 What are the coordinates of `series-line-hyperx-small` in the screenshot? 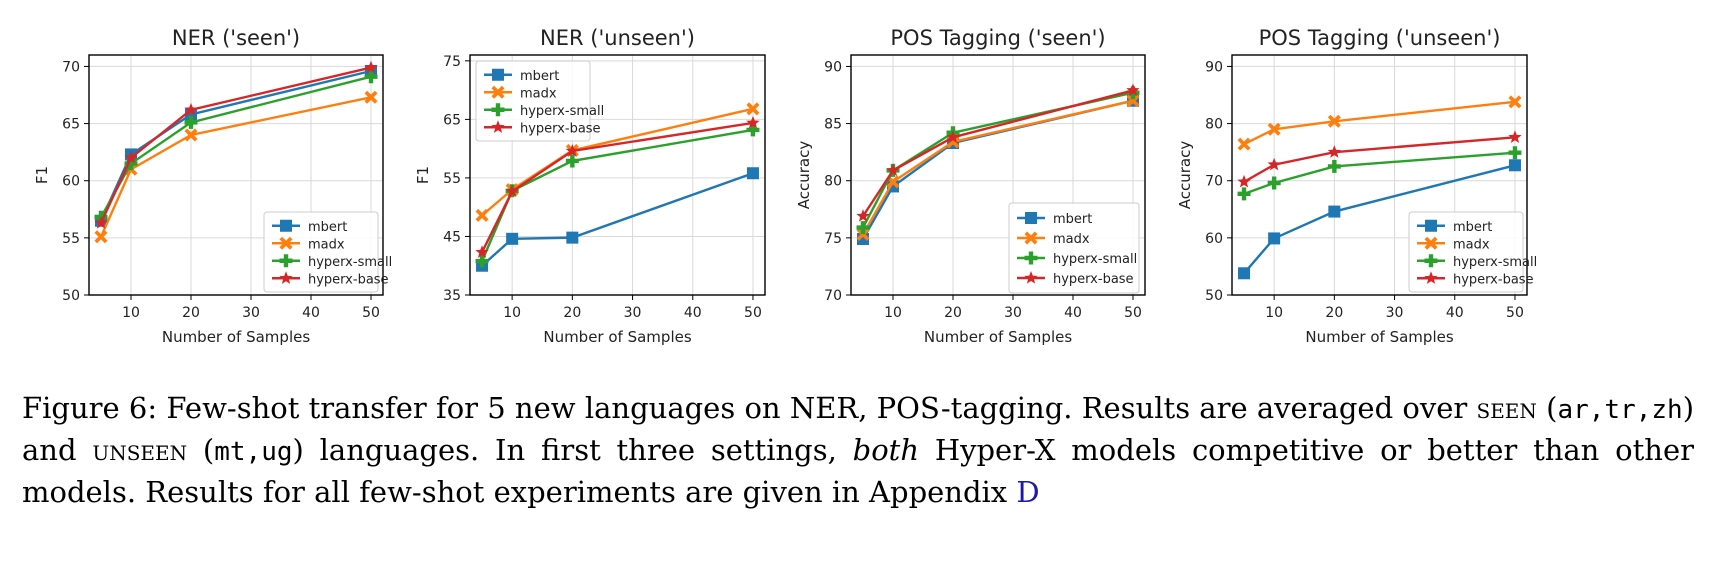 It's located at (617, 195).